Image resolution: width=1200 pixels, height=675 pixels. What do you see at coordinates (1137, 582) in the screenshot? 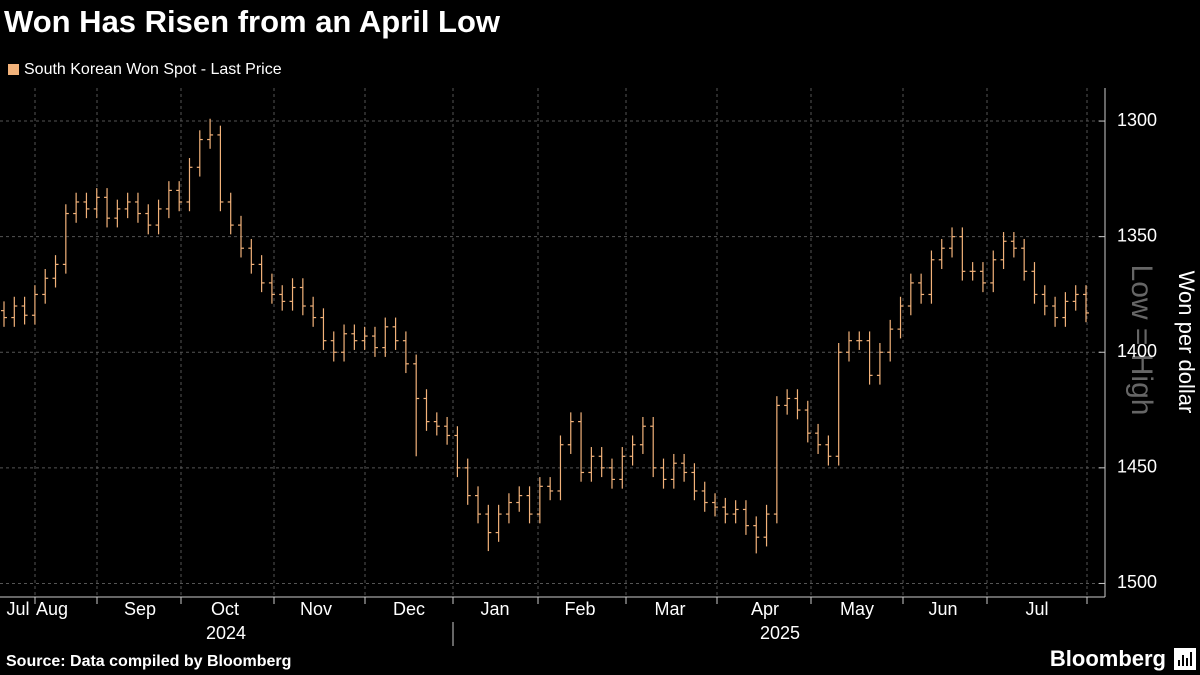
I see `y-tick-label: 1500` at bounding box center [1137, 582].